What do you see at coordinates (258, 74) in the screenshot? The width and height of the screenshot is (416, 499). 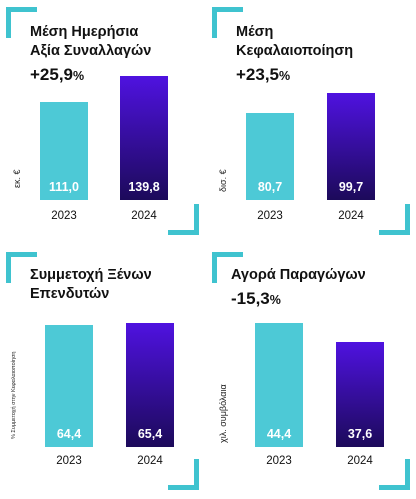 I see `change-number: +23,5` at bounding box center [258, 74].